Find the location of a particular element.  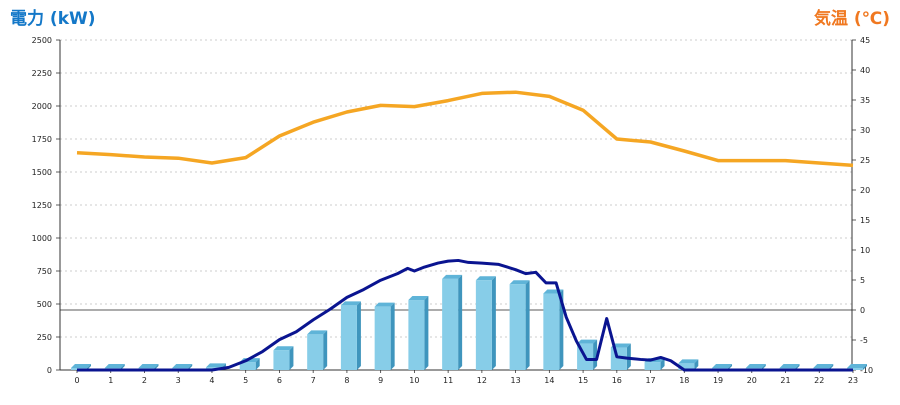

x-tick-label: 5 is located at coordinates (245, 380).